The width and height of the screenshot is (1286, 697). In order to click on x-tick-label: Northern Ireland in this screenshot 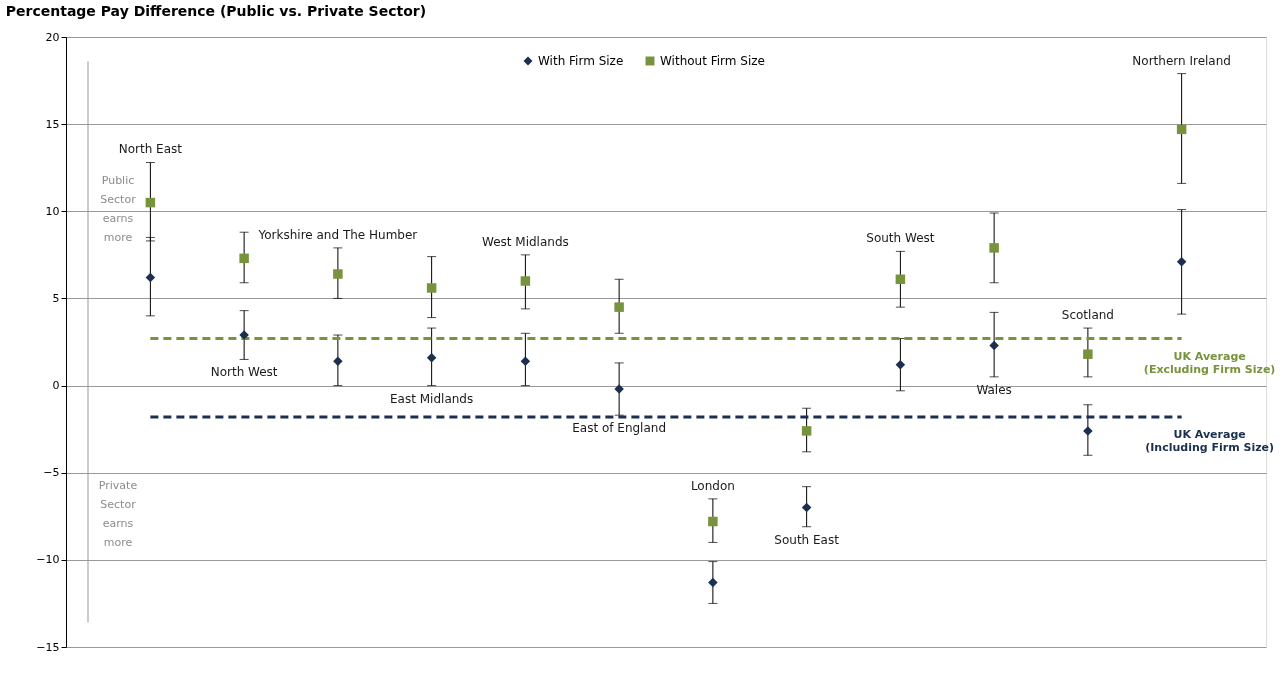, I will do `click(1181, 60)`.